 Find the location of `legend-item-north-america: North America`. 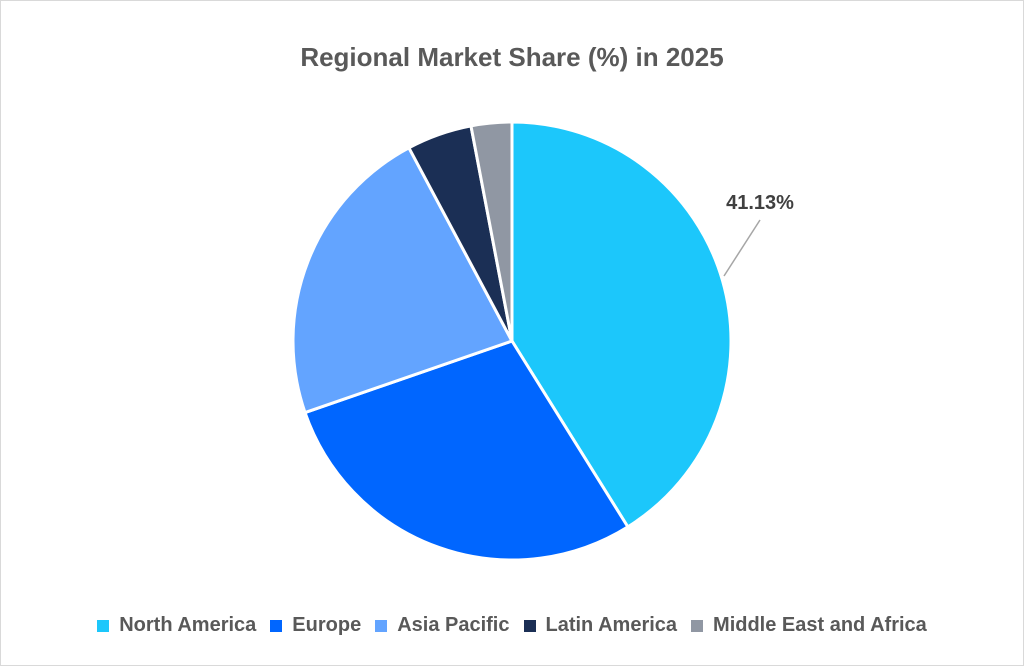

legend-item-north-america: North America is located at coordinates (176, 625).